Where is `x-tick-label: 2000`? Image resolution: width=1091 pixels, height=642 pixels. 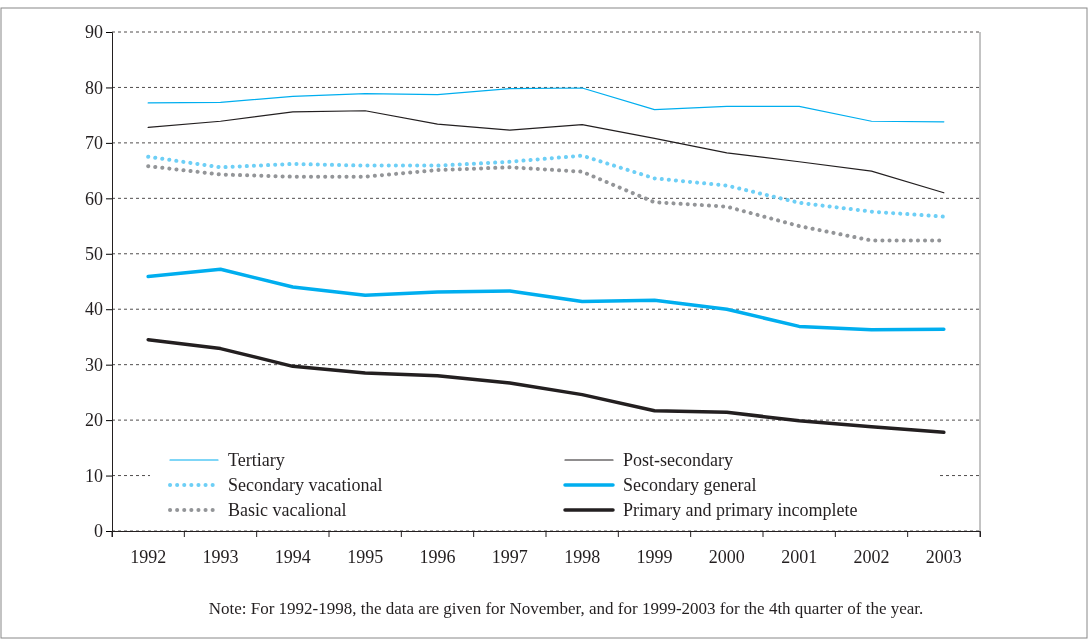 x-tick-label: 2000 is located at coordinates (726, 557).